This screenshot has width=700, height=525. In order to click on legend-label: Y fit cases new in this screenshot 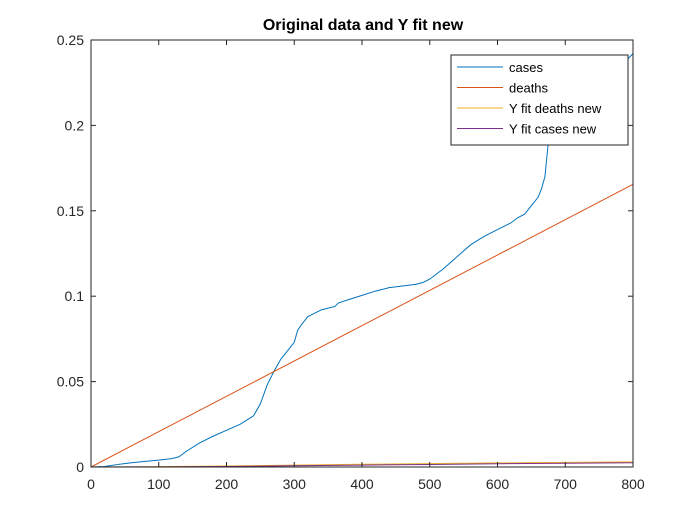, I will do `click(553, 129)`.